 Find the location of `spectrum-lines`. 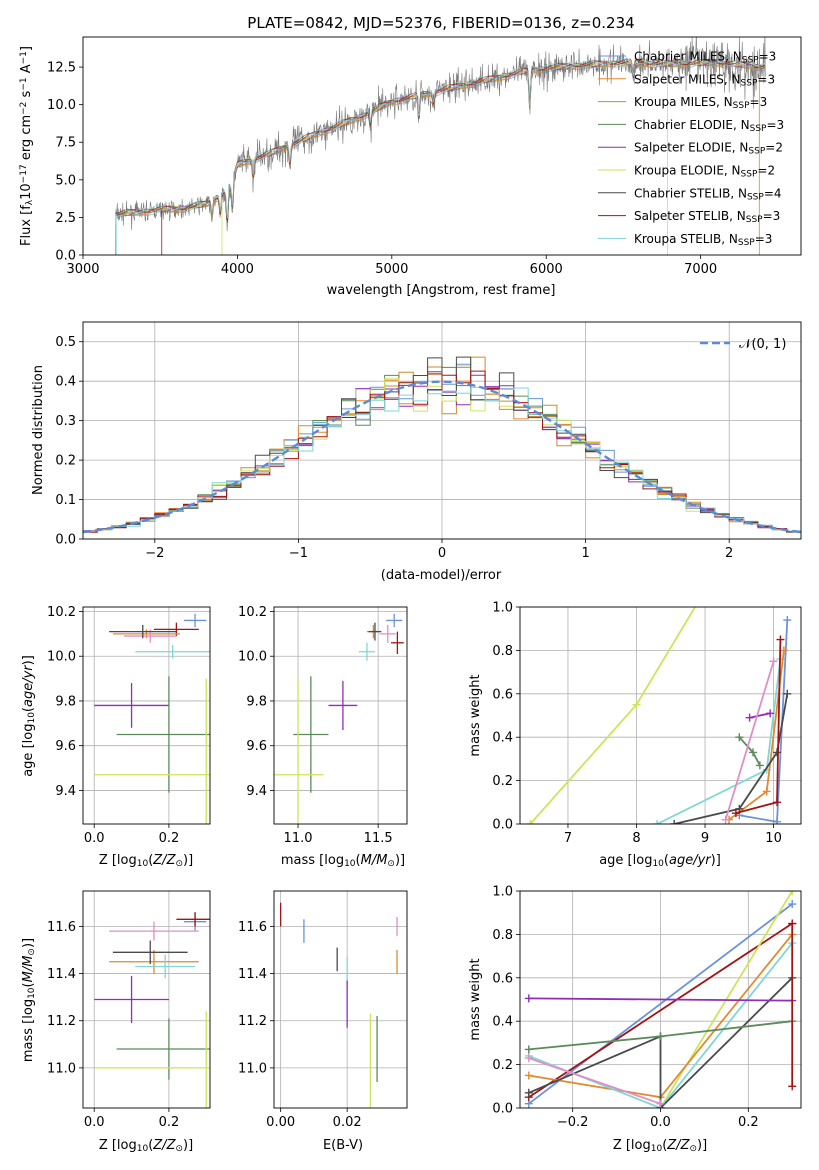

spectrum-lines is located at coordinates (440, 146).